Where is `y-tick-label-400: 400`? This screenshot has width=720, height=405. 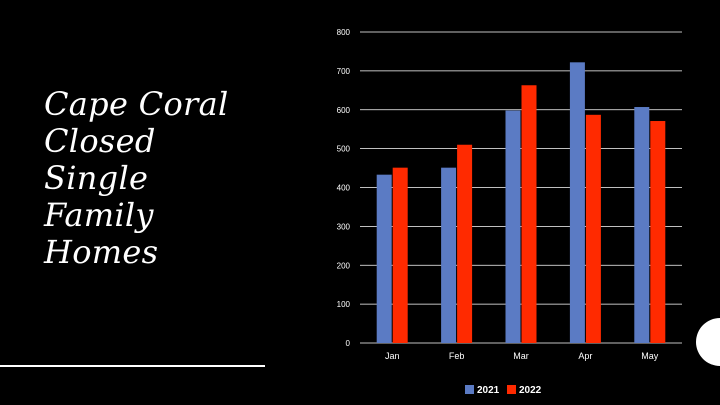
y-tick-label-400: 400 is located at coordinates (344, 188).